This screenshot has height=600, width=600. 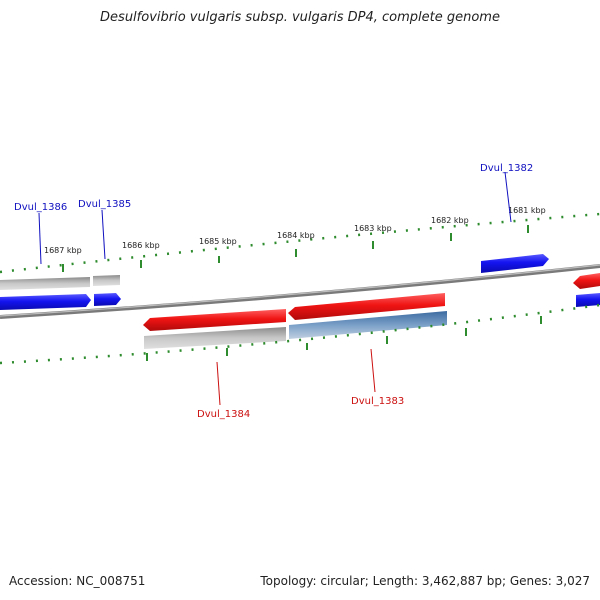 I want to click on gene-right-edge-reverse-arrow, so click(x=586, y=281).